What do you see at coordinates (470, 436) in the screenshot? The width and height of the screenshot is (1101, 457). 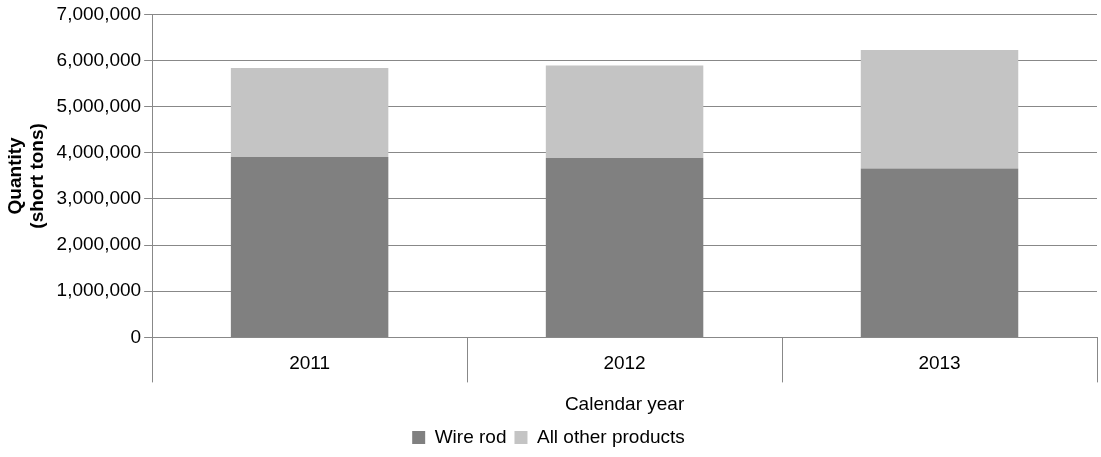 I see `legend-label: Wire rod` at bounding box center [470, 436].